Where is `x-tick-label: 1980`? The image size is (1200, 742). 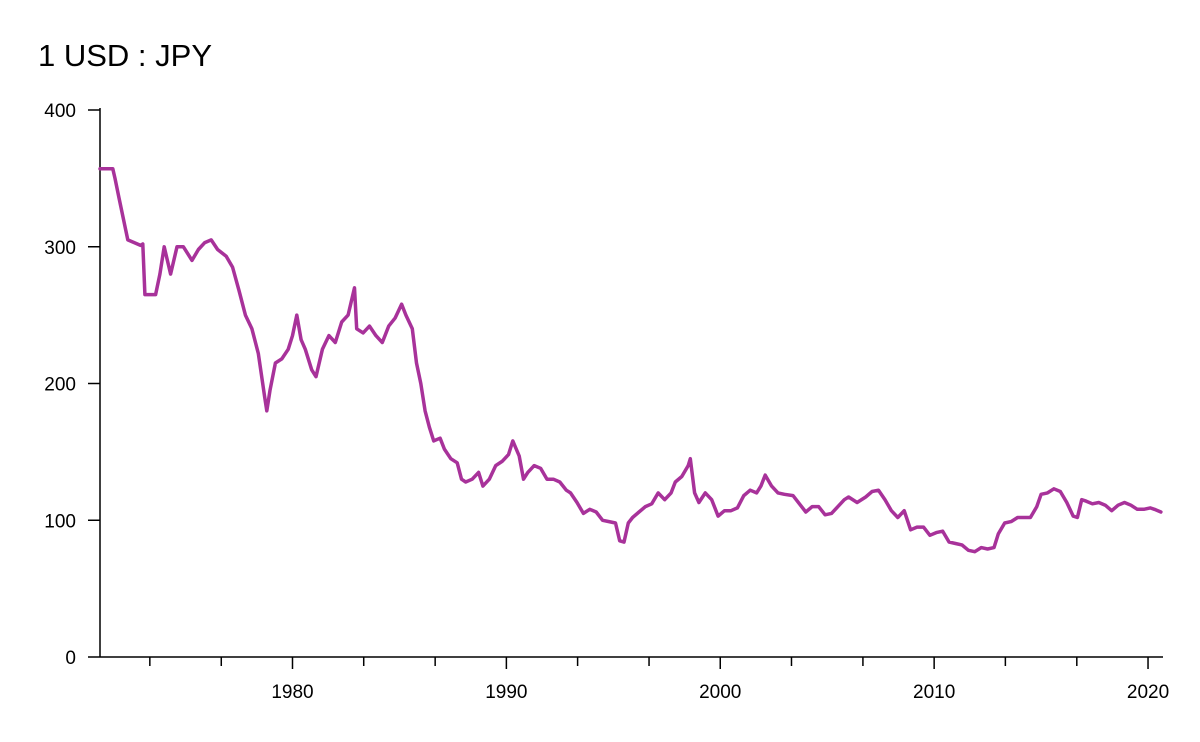
x-tick-label: 1980 is located at coordinates (292, 692).